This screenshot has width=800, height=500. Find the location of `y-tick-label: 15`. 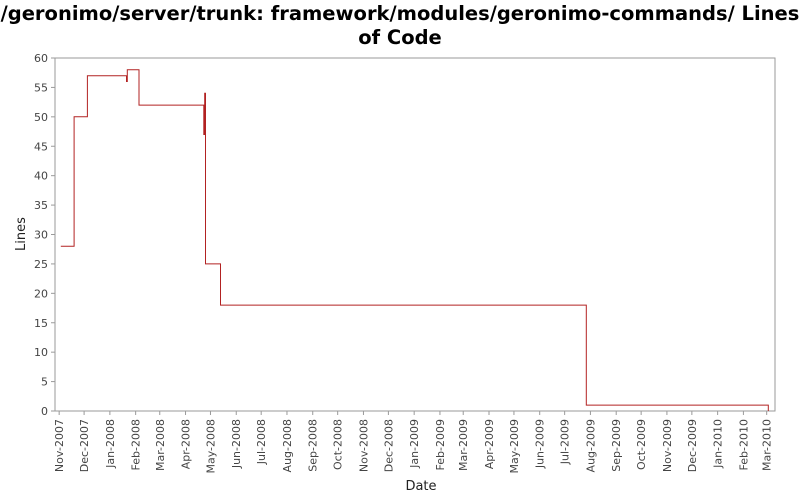

y-tick-label: 15 is located at coordinates (41, 323).